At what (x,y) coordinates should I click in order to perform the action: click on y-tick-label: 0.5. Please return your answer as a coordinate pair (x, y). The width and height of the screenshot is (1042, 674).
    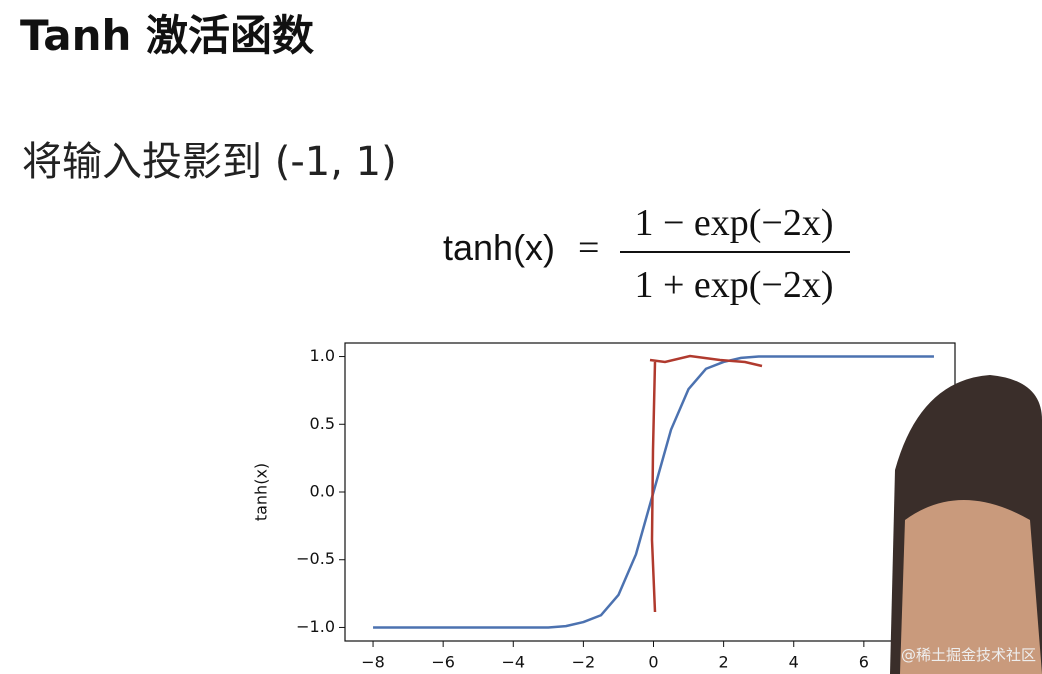
    Looking at the image, I should click on (322, 423).